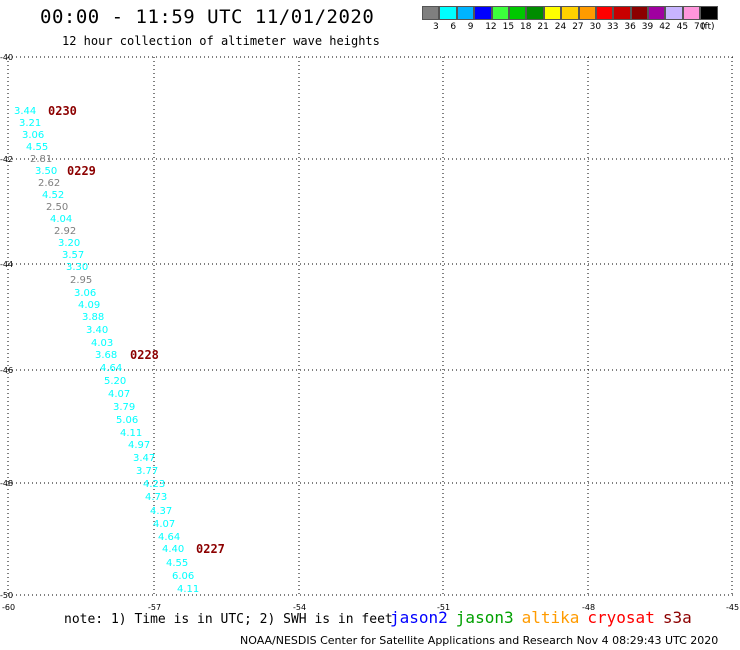  What do you see at coordinates (6, 370) in the screenshot?
I see `latitude-tick-label: -46` at bounding box center [6, 370].